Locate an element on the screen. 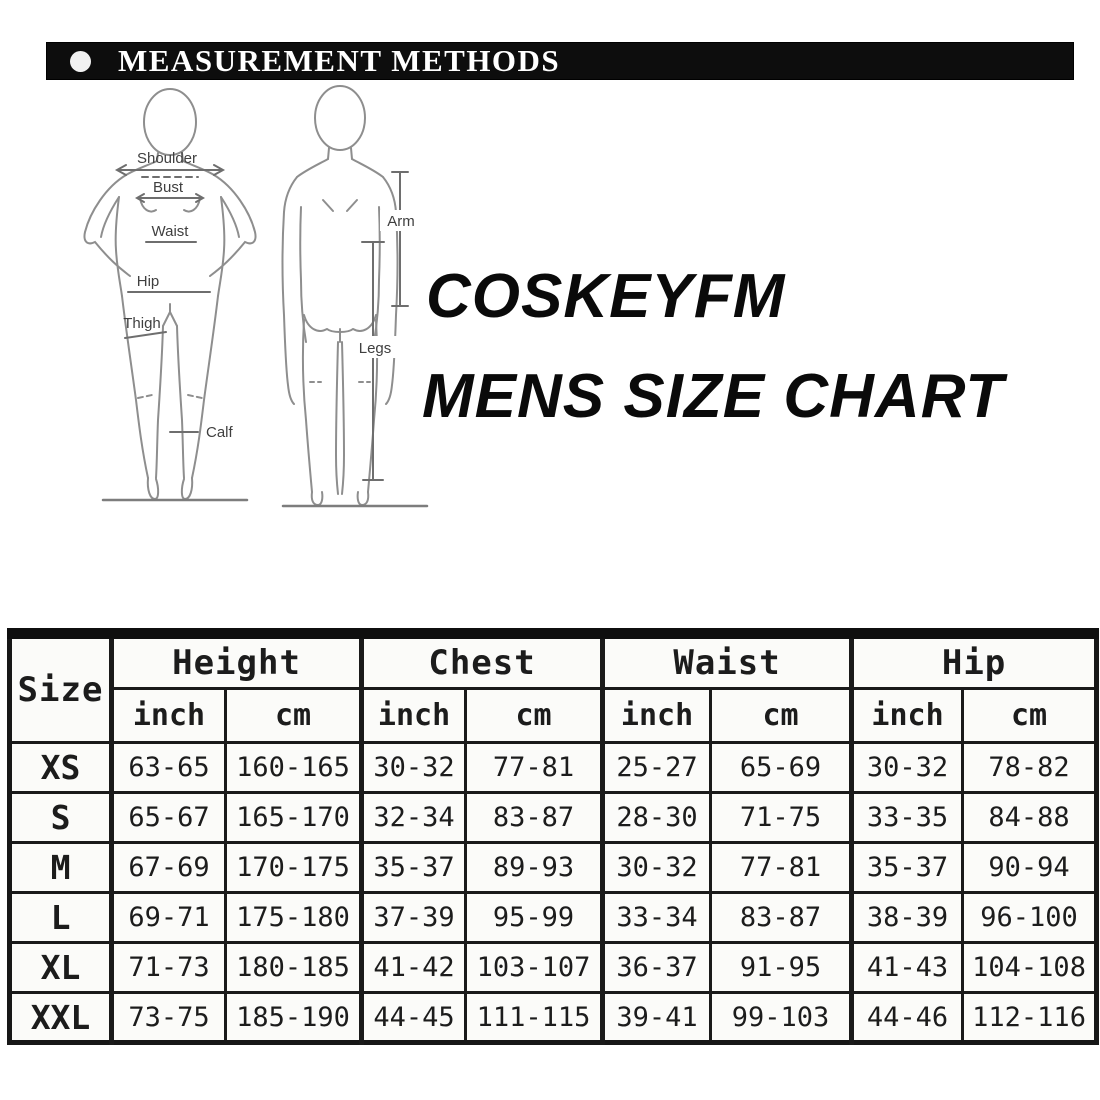 The width and height of the screenshot is (1100, 1100). measurement-cell: 111-115 is located at coordinates (534, 1017).